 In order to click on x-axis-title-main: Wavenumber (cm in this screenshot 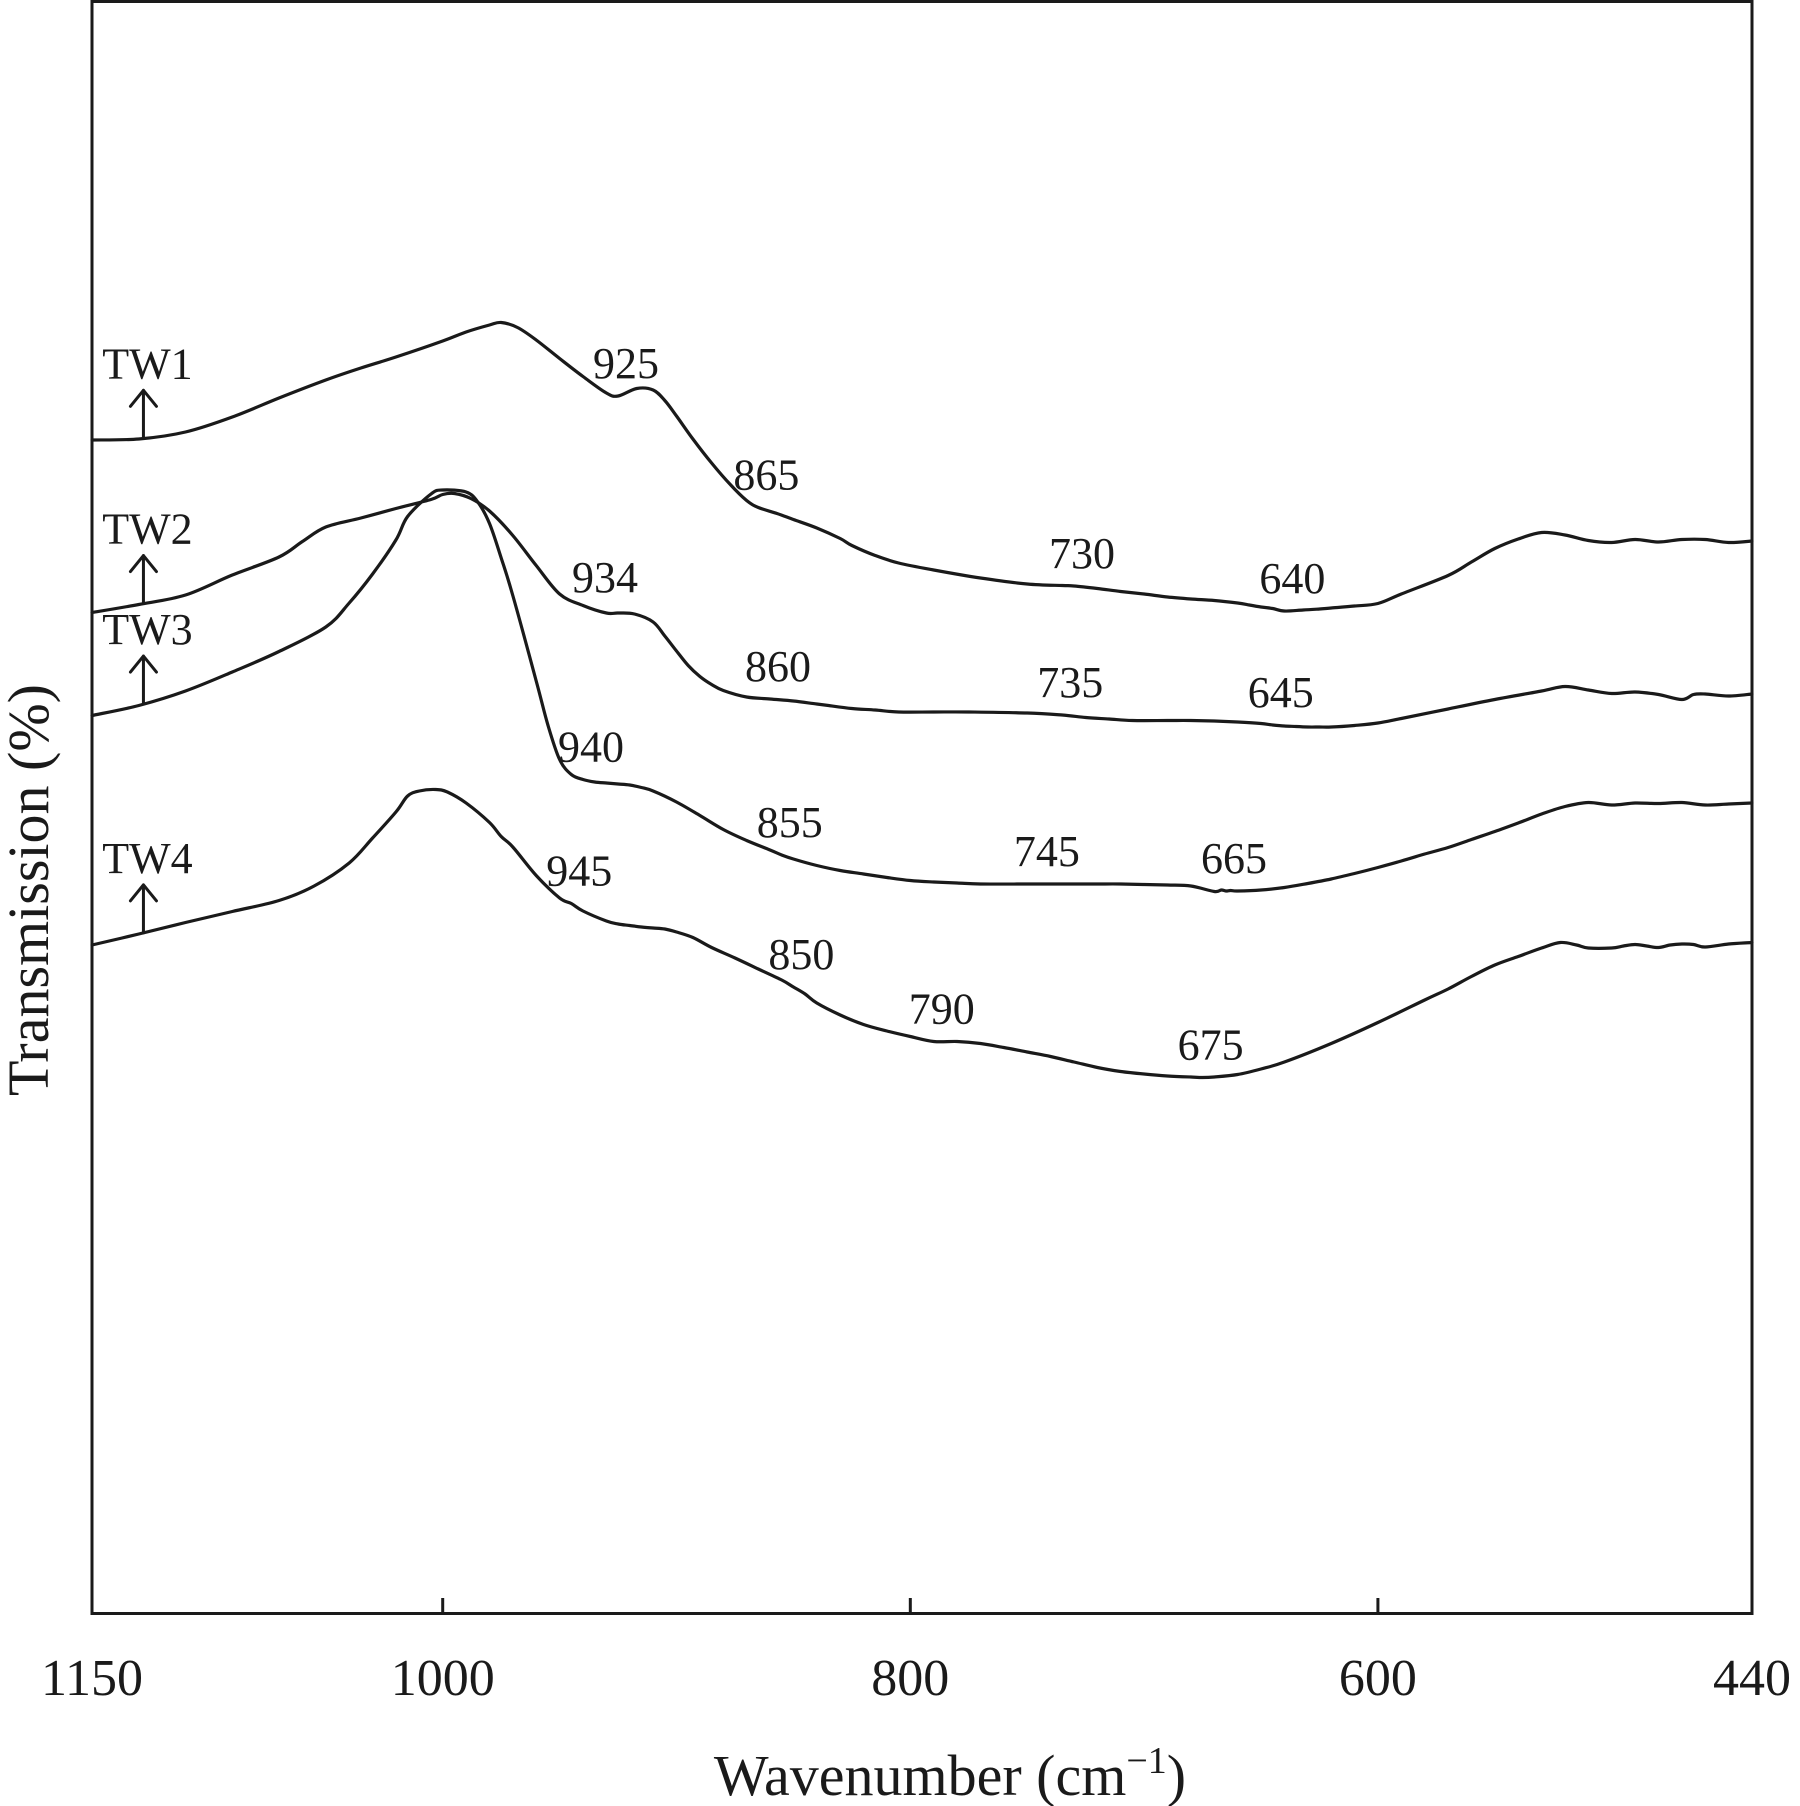, I will do `click(920, 1774)`.